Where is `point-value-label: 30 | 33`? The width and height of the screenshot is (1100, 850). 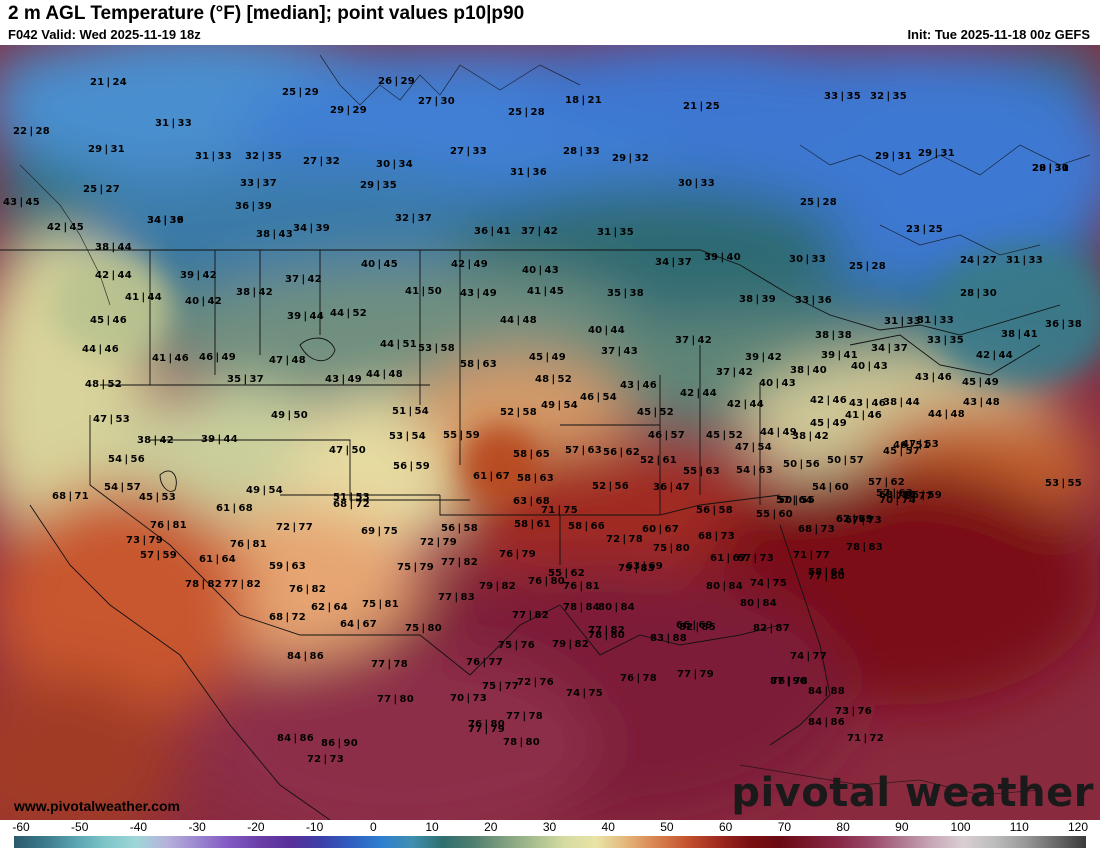
point-value-label: 30 | 33 is located at coordinates (696, 183).